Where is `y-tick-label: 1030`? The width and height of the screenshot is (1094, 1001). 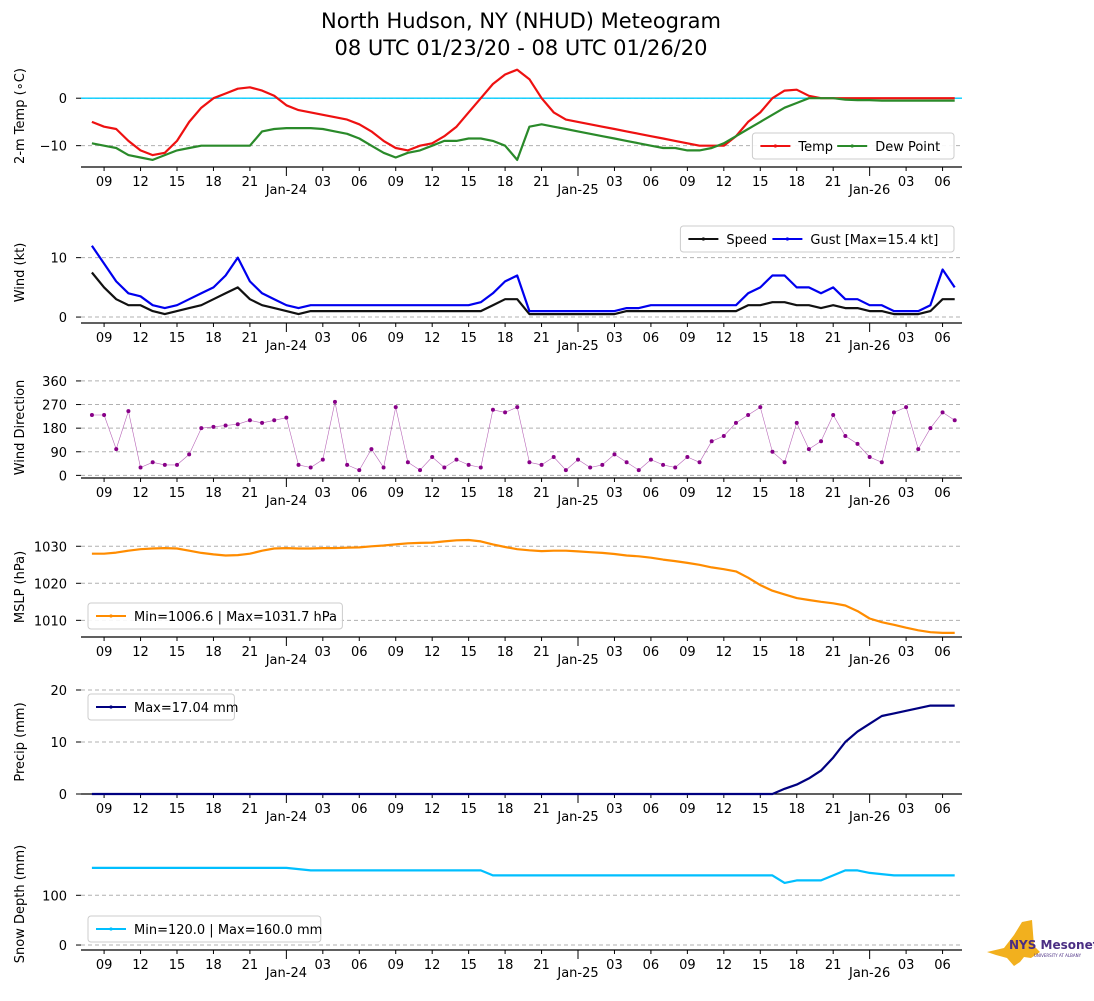 y-tick-label: 1030 is located at coordinates (50, 547).